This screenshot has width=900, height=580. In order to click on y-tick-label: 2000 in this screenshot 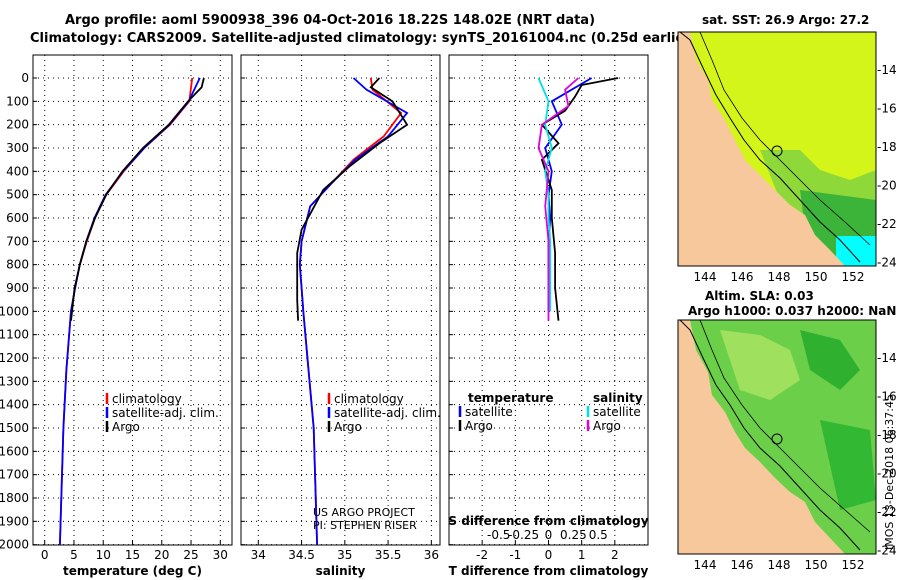, I will do `click(14, 545)`.